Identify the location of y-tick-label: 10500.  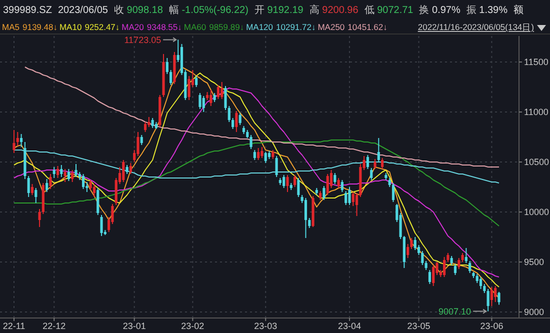
(537, 162).